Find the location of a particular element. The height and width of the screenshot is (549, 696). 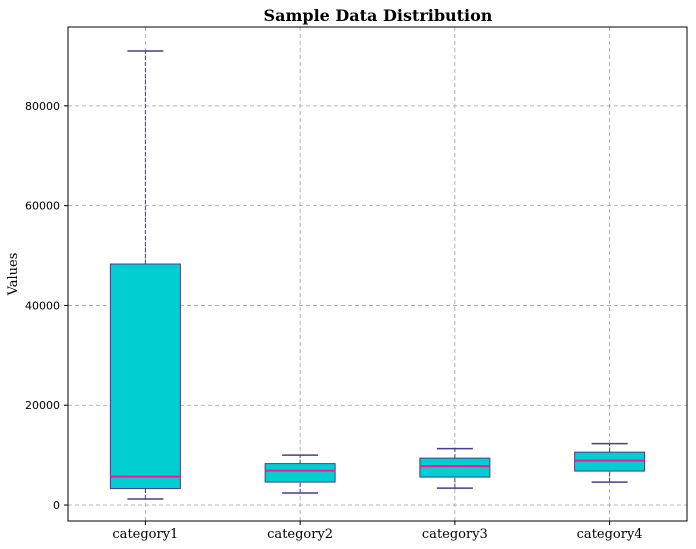

chart-title: Sample Data Distribution is located at coordinates (378, 15).